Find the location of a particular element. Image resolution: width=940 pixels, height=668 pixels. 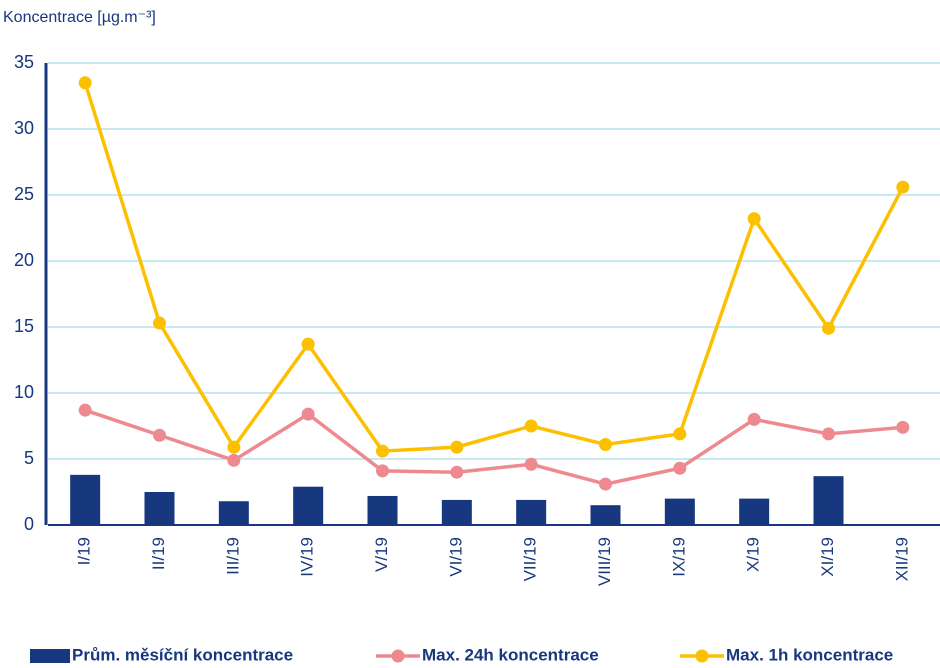

y-tick-label: 5 is located at coordinates (29, 458).